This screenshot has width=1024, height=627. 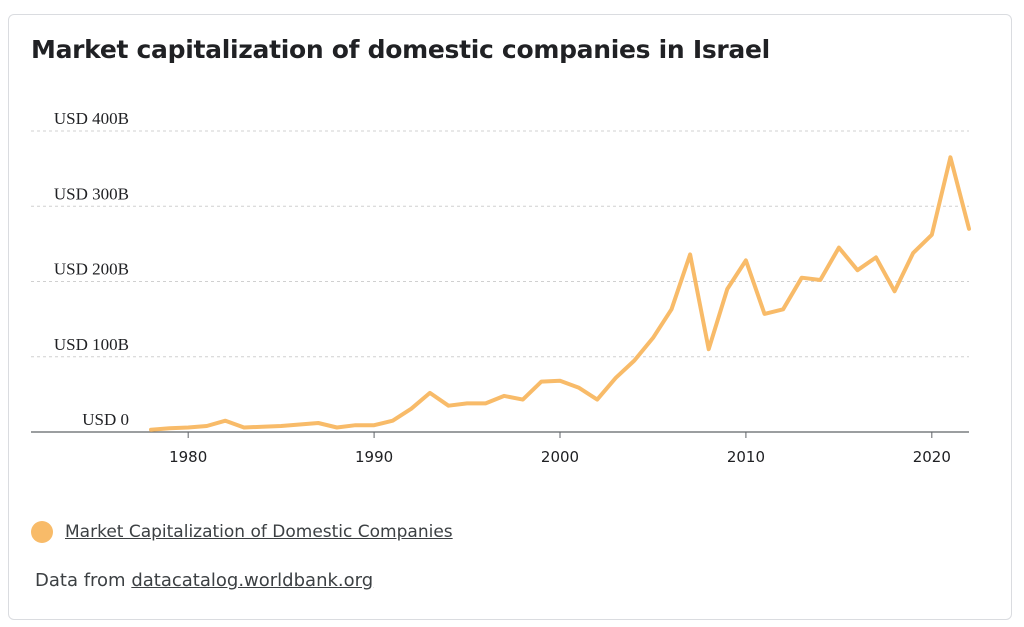 I want to click on x-tick-label: 1990, so click(x=374, y=457).